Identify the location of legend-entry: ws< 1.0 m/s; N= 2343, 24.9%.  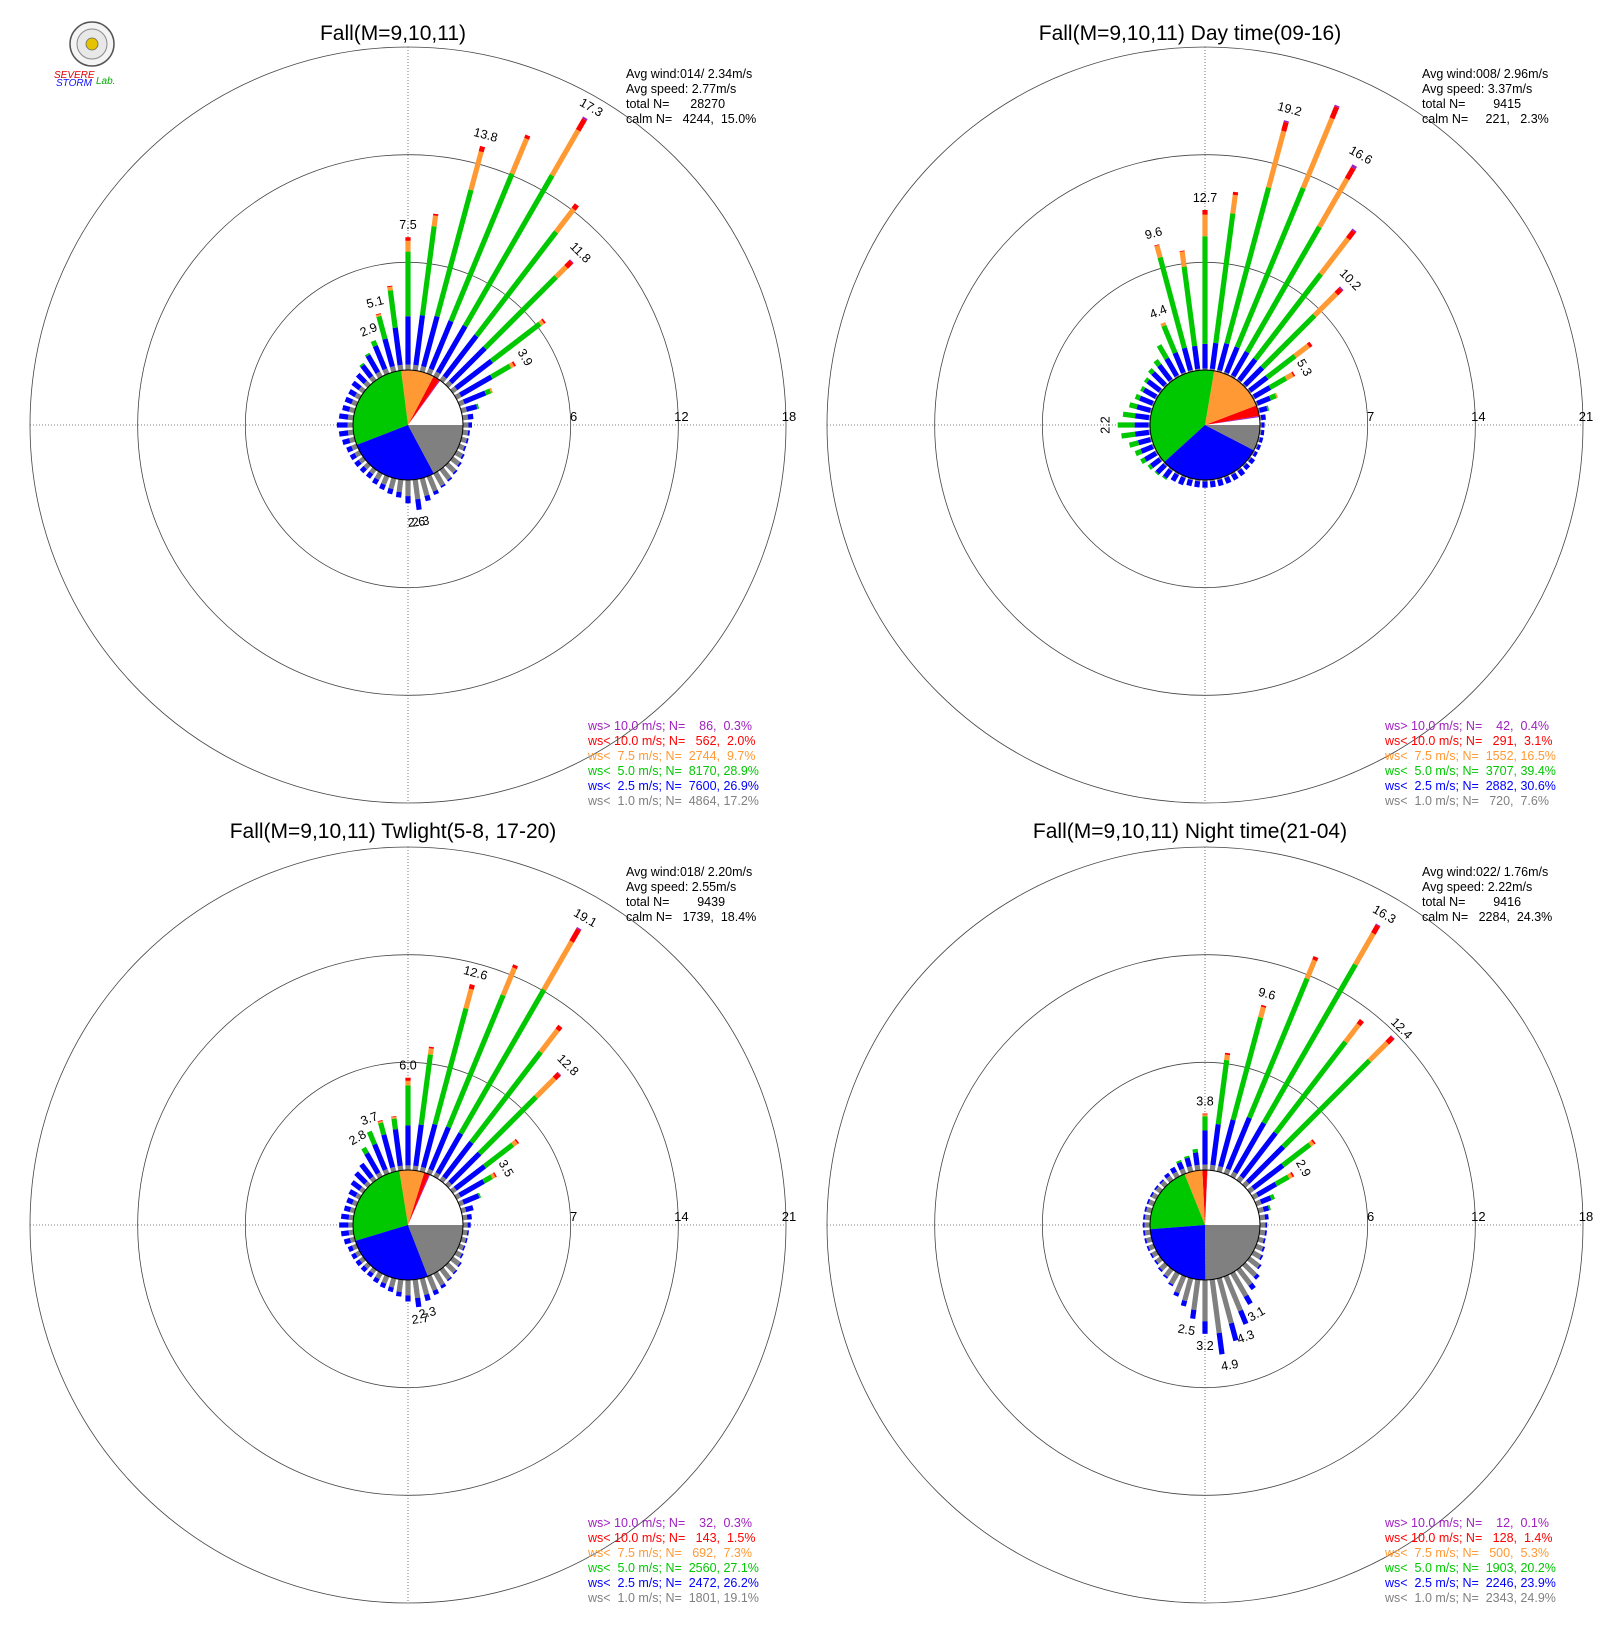
(1470, 1598).